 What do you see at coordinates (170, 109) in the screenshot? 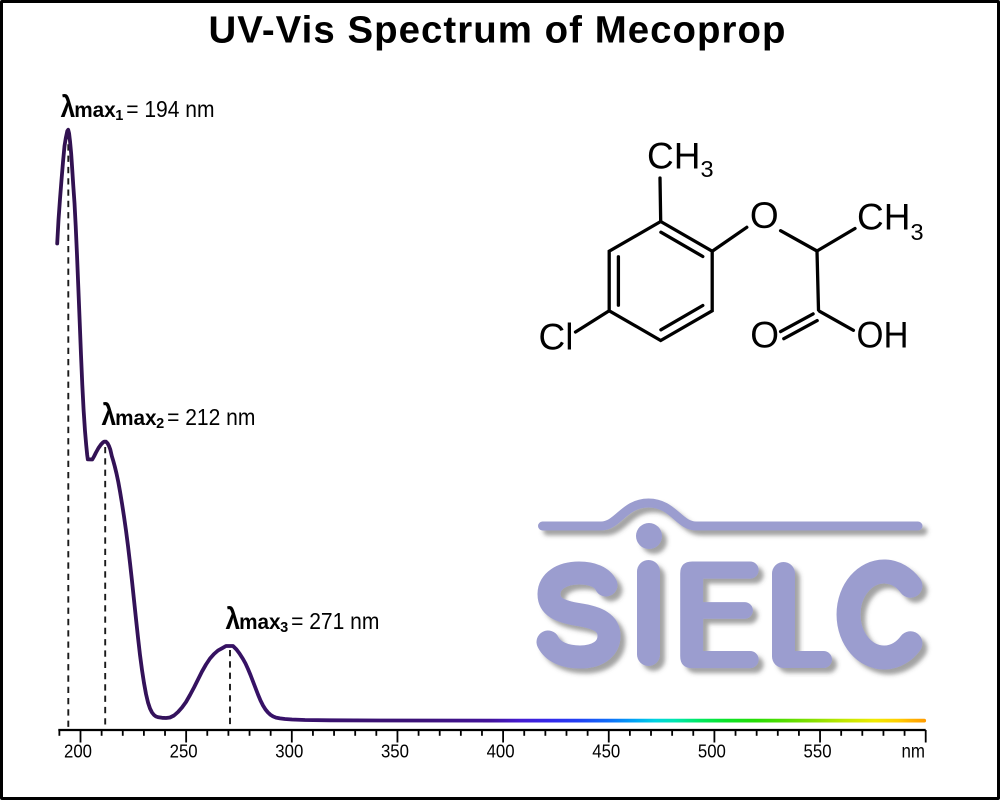
I see `svg-text: = 194 nm` at bounding box center [170, 109].